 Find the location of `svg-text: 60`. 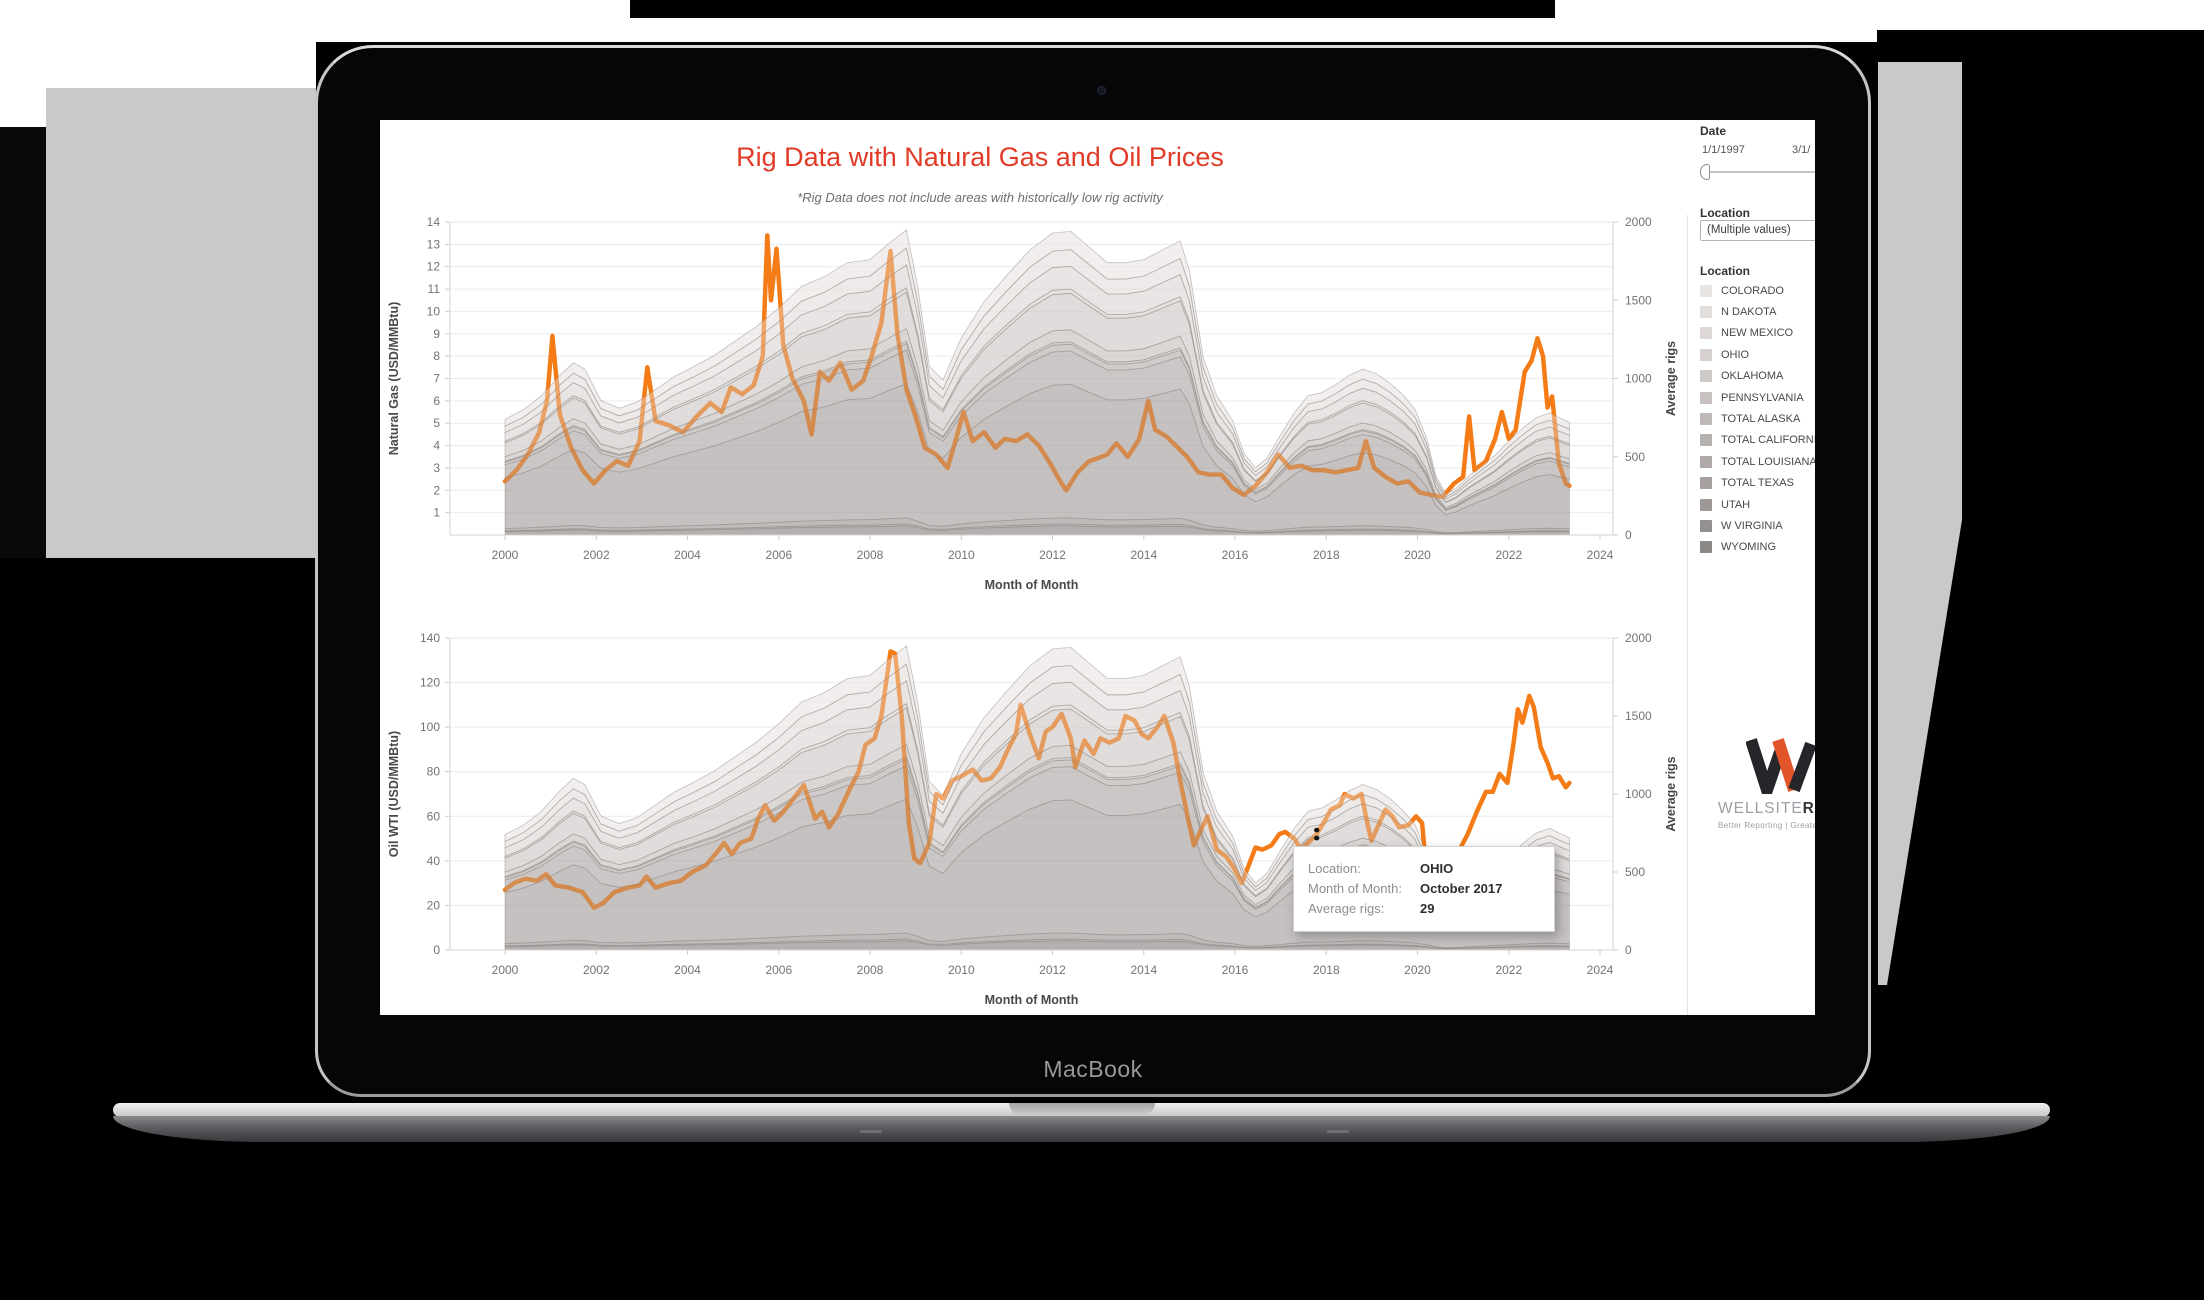

svg-text: 60 is located at coordinates (434, 816).